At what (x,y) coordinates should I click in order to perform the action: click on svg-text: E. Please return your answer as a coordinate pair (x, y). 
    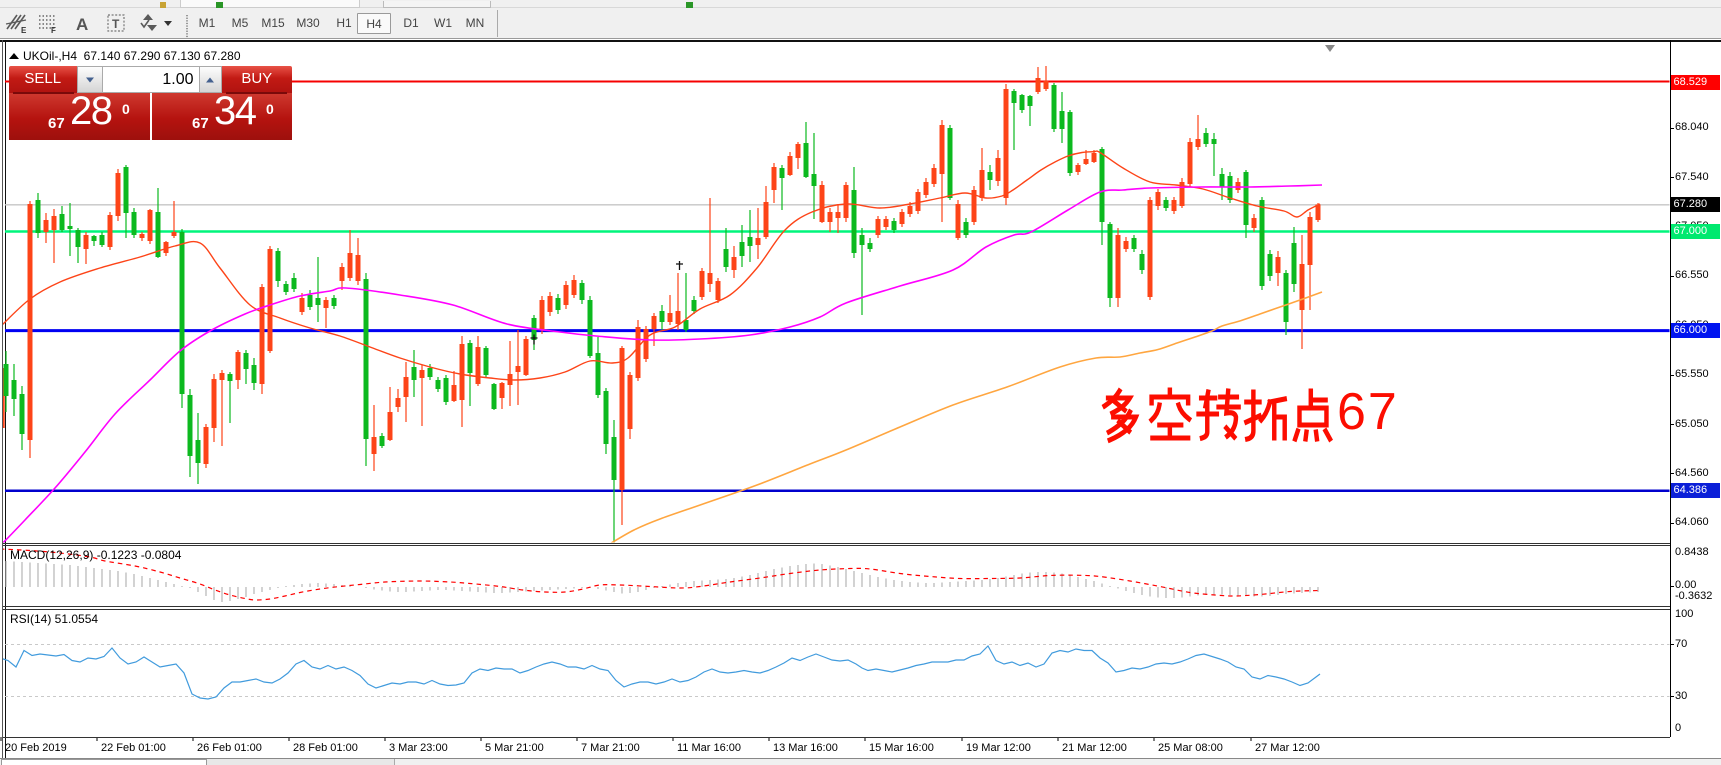
    Looking at the image, I should click on (24, 30).